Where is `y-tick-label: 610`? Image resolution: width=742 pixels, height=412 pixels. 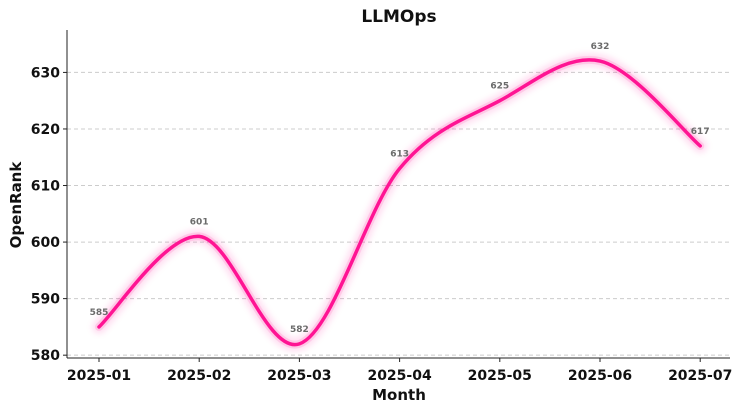
y-tick-label: 610 is located at coordinates (45, 187).